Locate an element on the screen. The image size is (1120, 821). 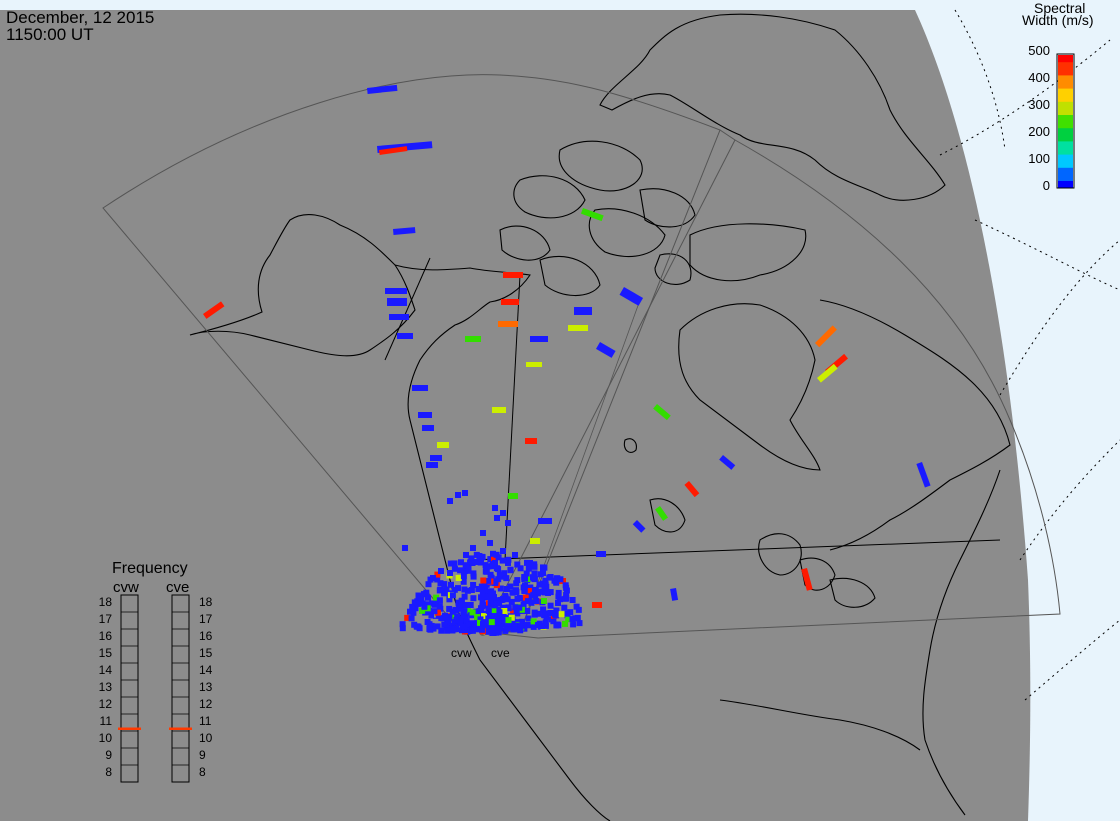
frequency-scale-label: 15 is located at coordinates (105, 653).